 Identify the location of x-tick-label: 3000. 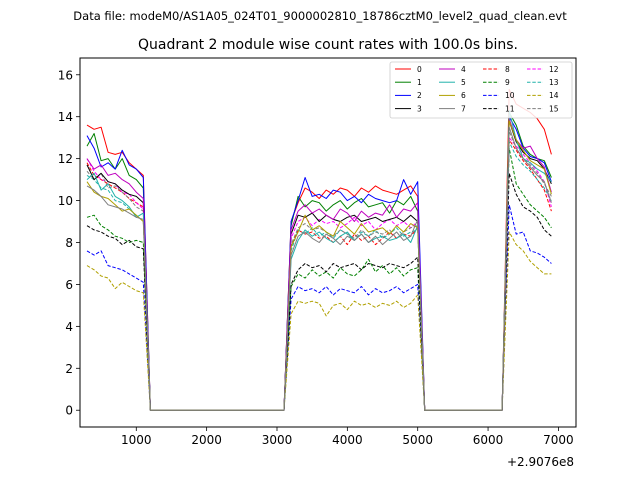
(277, 440).